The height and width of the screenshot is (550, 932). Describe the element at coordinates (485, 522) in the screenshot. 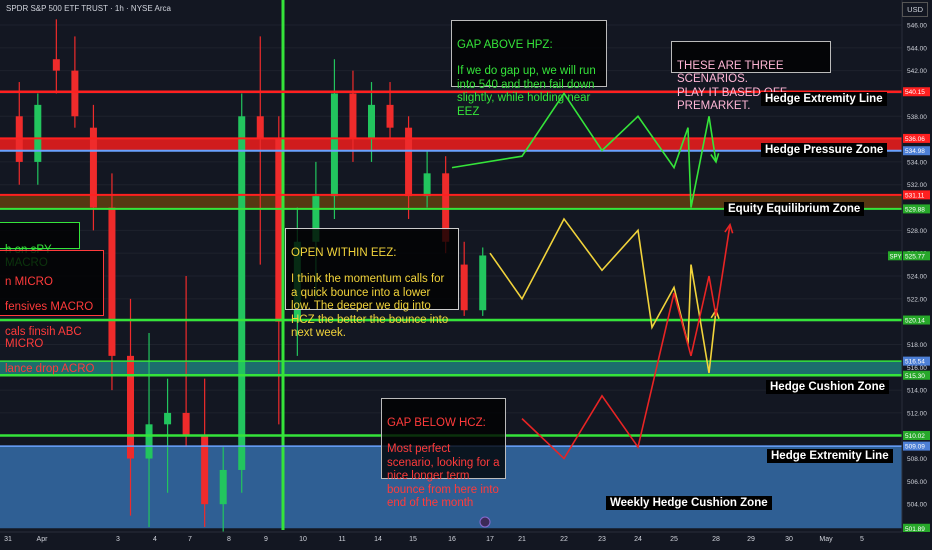

I see `watermark-icon` at that location.